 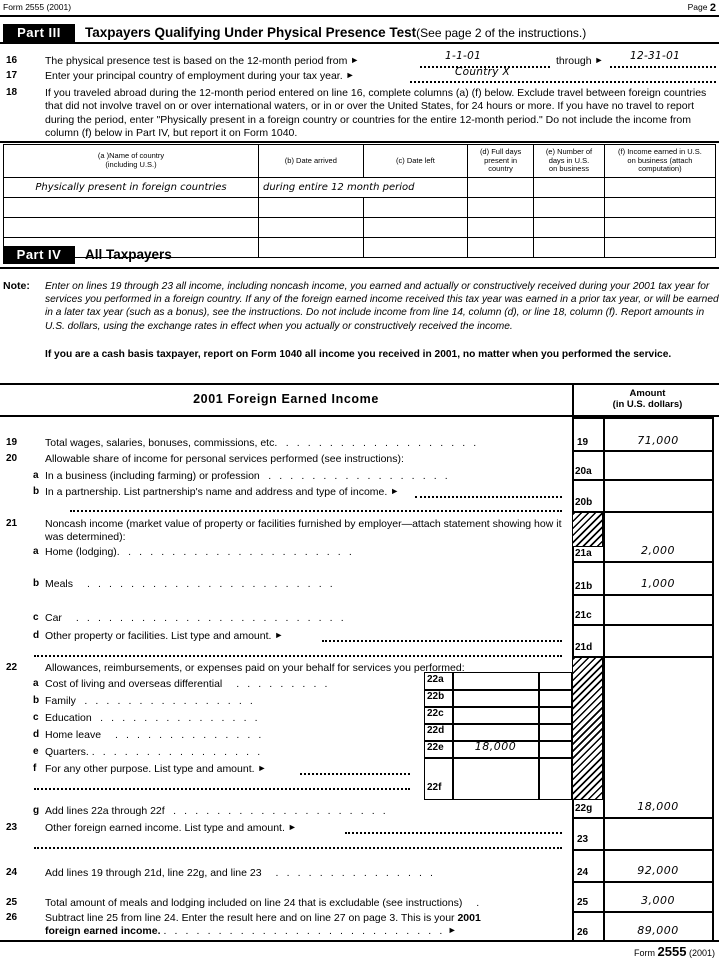 What do you see at coordinates (672, 951) in the screenshot?
I see `footer-form-number: 2555` at bounding box center [672, 951].